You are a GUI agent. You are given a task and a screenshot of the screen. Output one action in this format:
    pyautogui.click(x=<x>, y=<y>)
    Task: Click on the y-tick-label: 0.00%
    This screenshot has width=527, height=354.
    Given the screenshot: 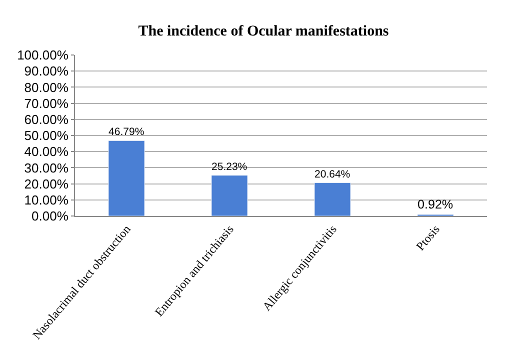 What is the action you would take?
    pyautogui.click(x=50, y=216)
    